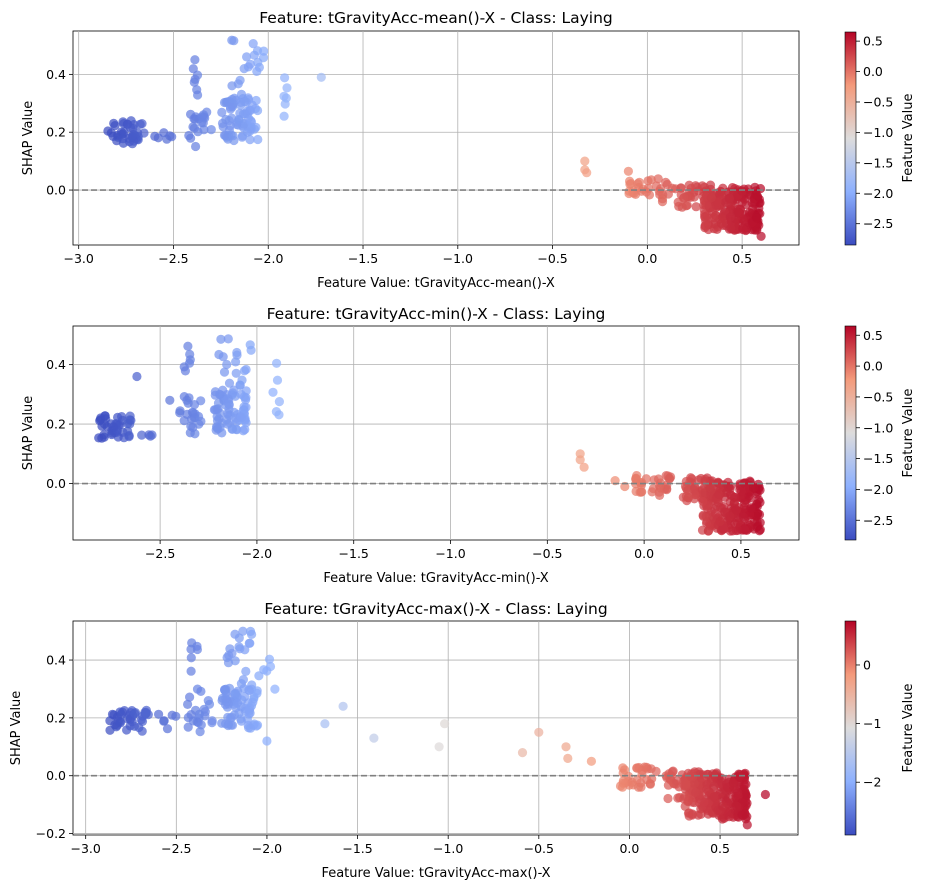 The height and width of the screenshot is (889, 927). I want to click on y-axis-label: SHAP Value, so click(28, 433).